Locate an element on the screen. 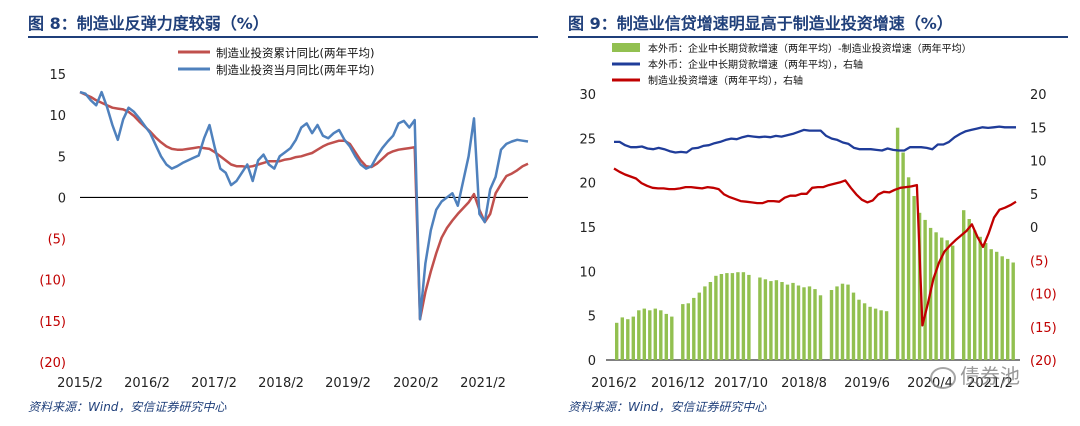  x-tick-label: 2016/12 is located at coordinates (678, 383).